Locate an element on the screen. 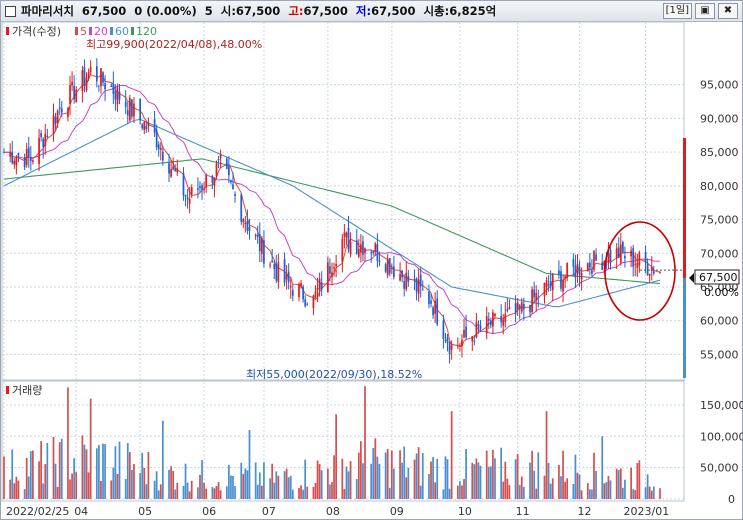 Image resolution: width=743 pixels, height=520 pixels. ma5-legend: 5 is located at coordinates (83, 31).